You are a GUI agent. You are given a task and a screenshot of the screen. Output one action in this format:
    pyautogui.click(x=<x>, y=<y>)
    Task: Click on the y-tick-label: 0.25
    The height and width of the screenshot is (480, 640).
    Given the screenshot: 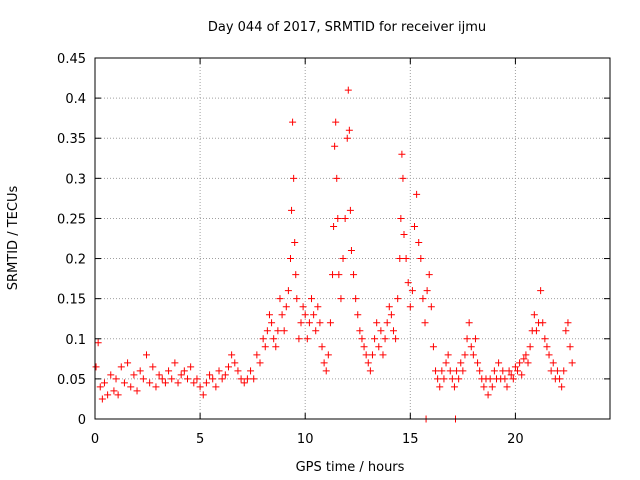 What is the action you would take?
    pyautogui.click(x=71, y=219)
    